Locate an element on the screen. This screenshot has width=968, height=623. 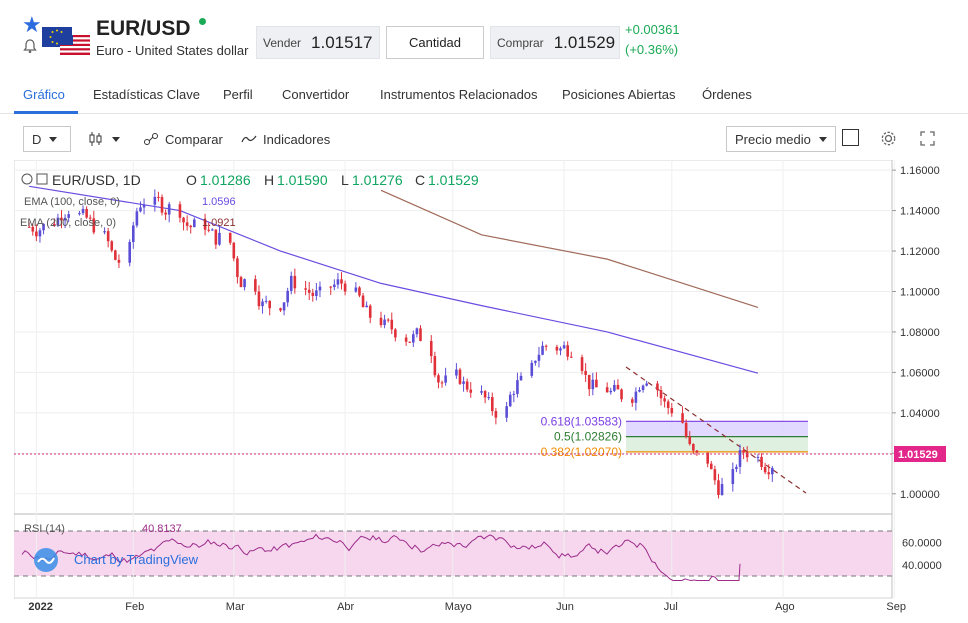
chevron-down-icon is located at coordinates (53, 139).